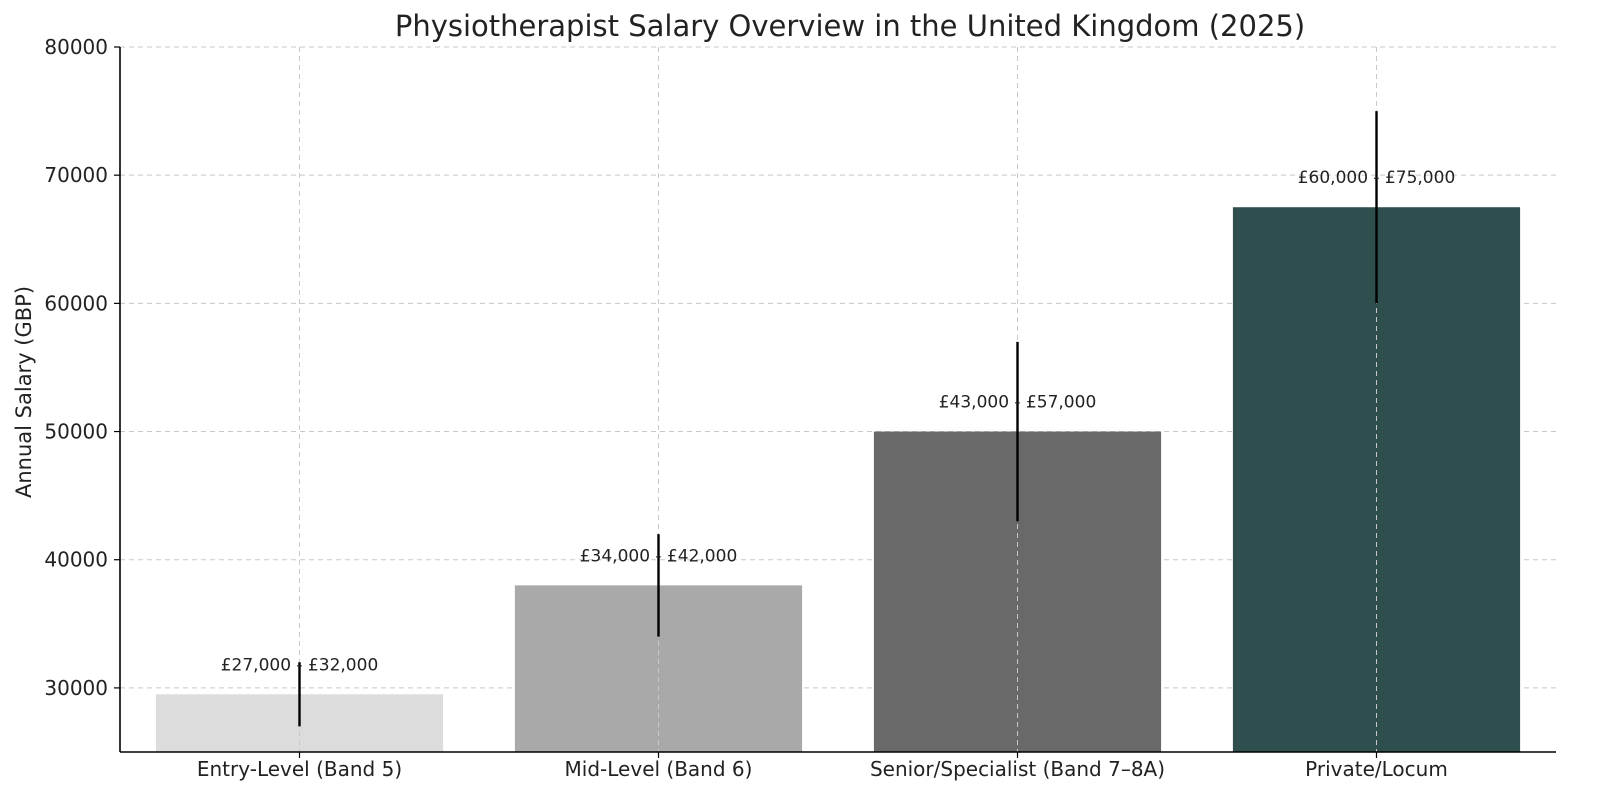 The image size is (1600, 798). Describe the element at coordinates (76, 303) in the screenshot. I see `y-tick-label: 60000` at that location.